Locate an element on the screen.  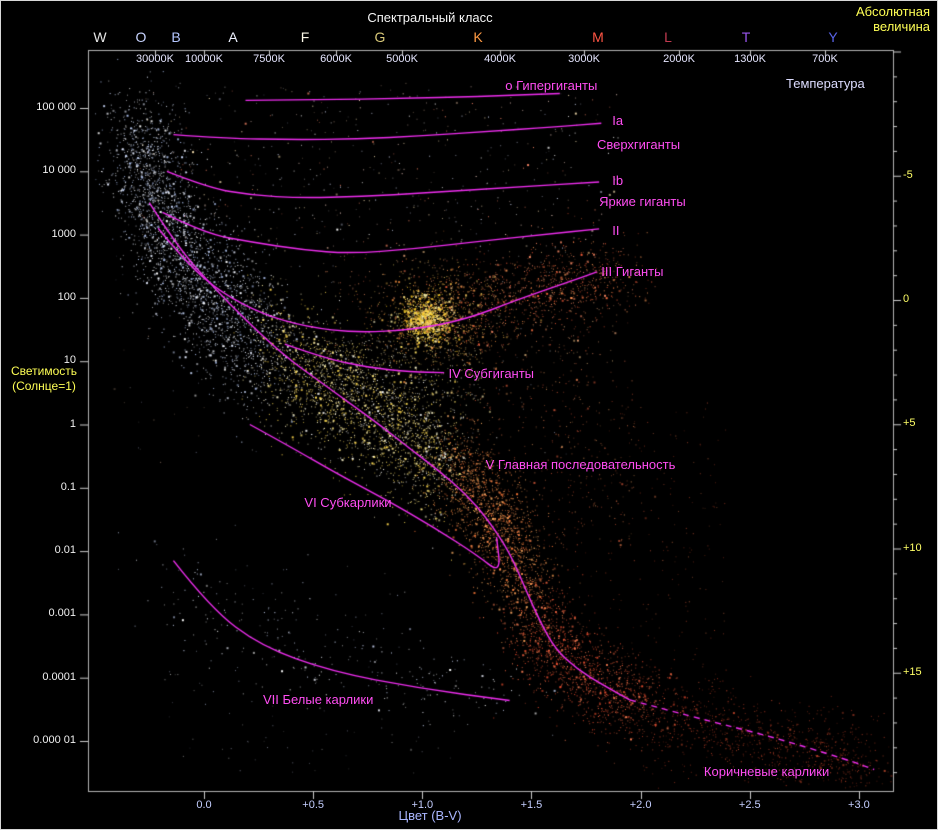
luminosity-class-label: Сверхгиганты is located at coordinates (638, 144).